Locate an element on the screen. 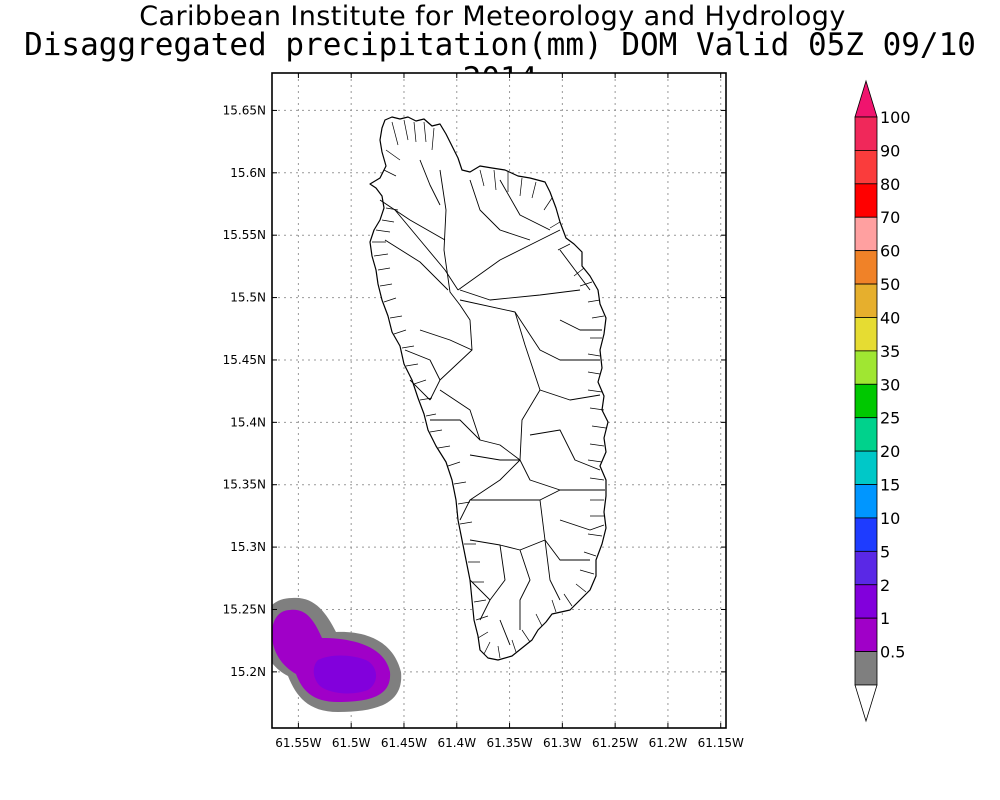 The height and width of the screenshot is (800, 1000). lon-tick-label: 61.4W is located at coordinates (456, 743).